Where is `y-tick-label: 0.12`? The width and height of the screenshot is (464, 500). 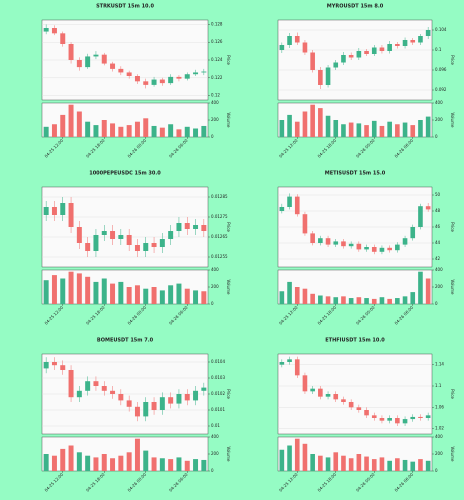 y-tick-label: 0.12 is located at coordinates (215, 95).